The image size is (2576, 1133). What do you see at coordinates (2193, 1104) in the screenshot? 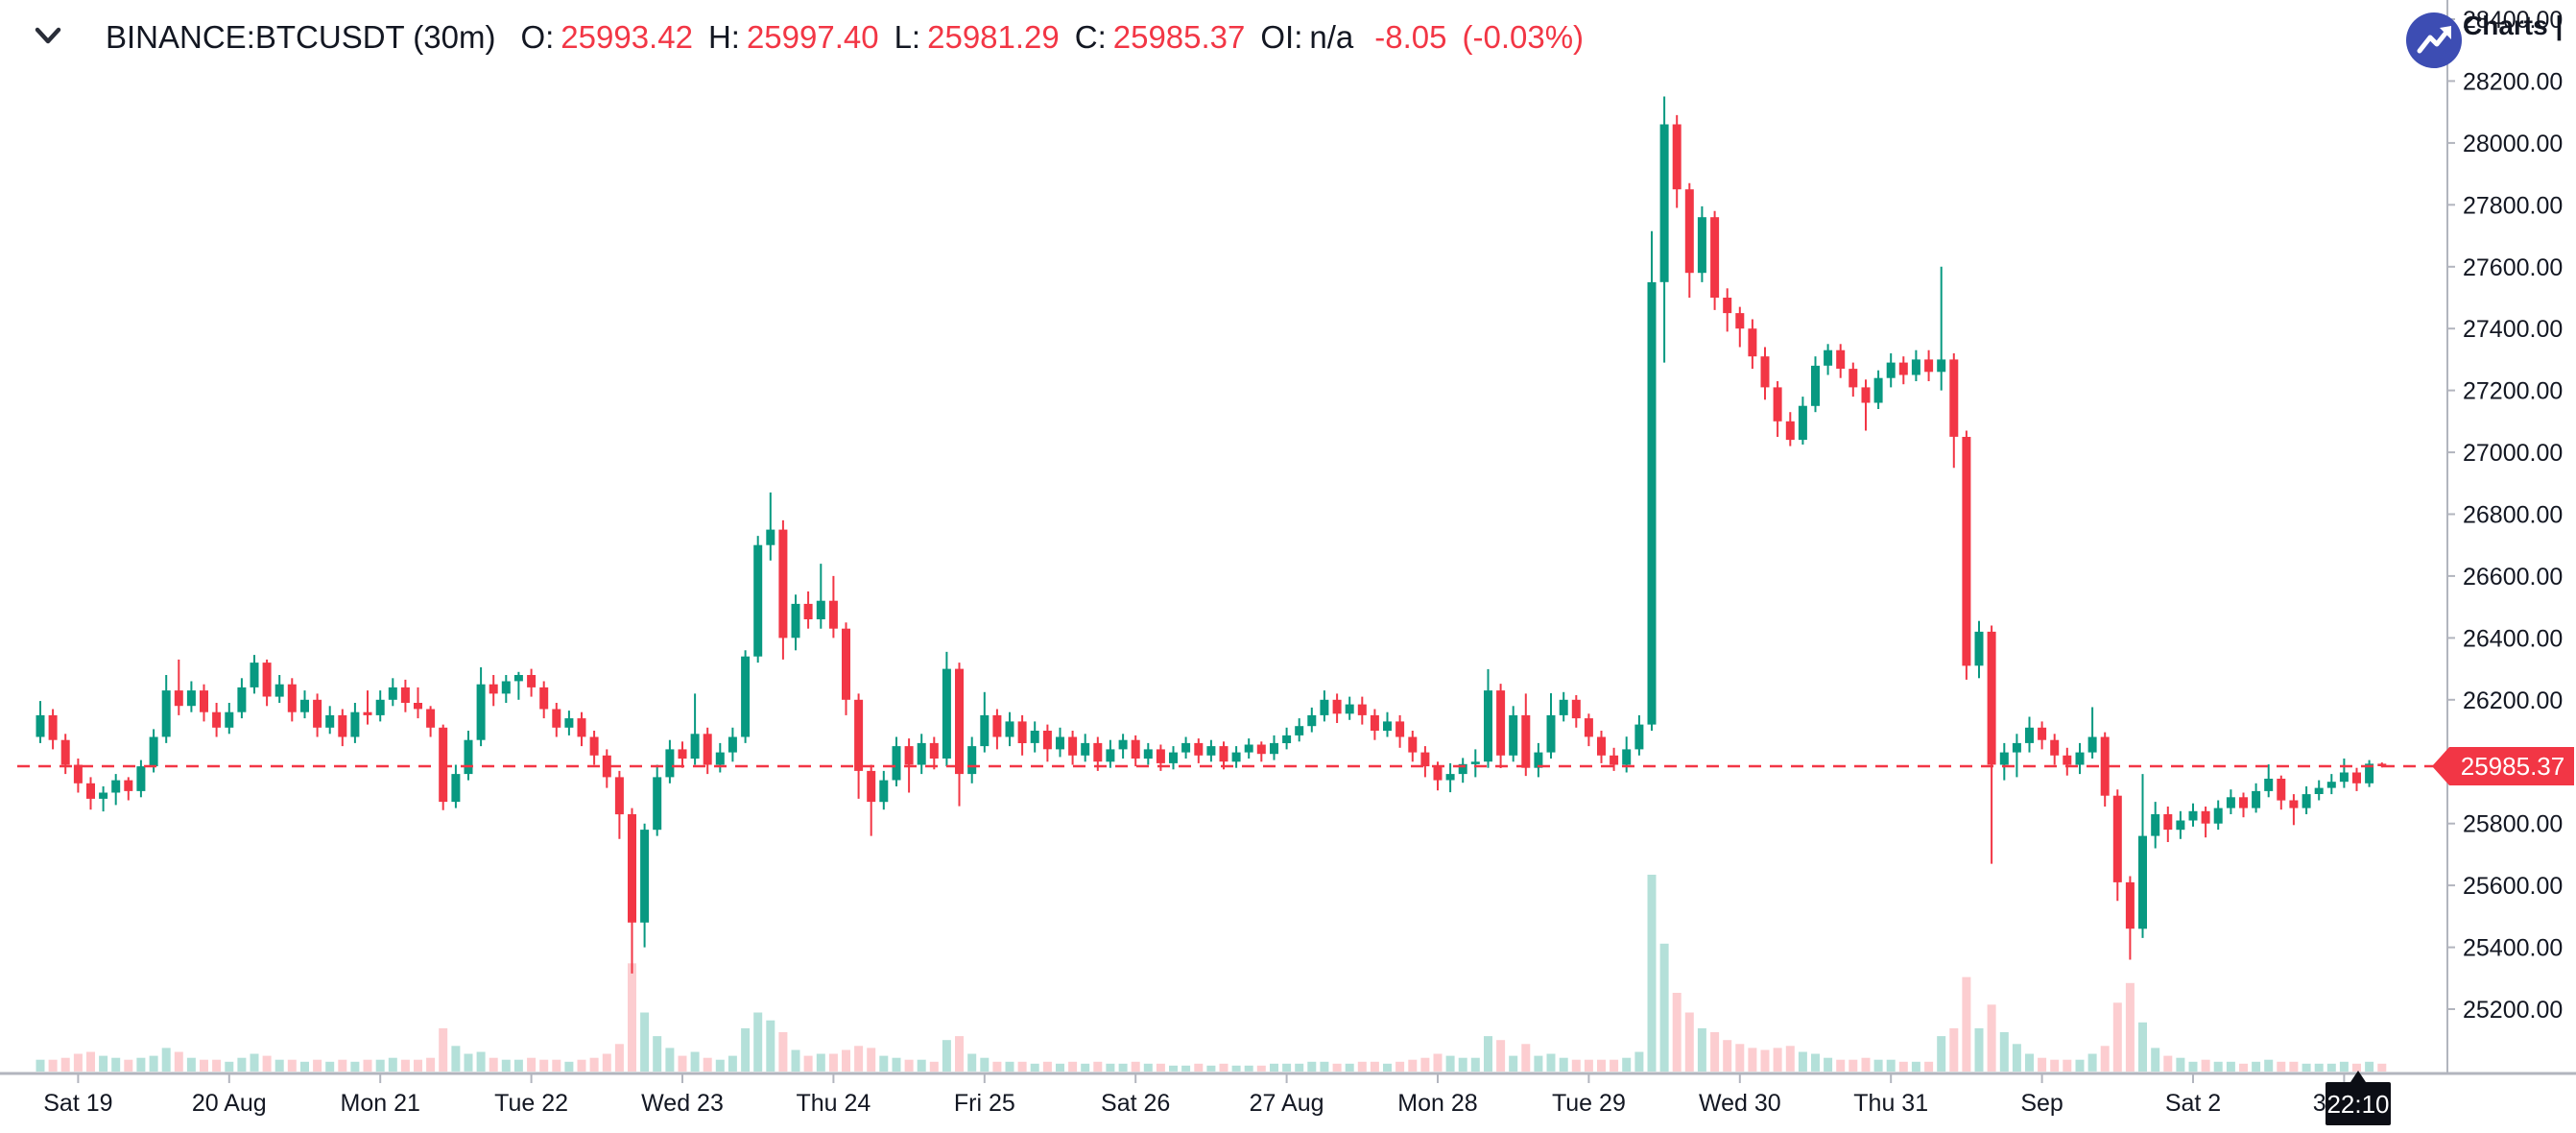
I see `time-axis-label: Sat 2` at bounding box center [2193, 1104].